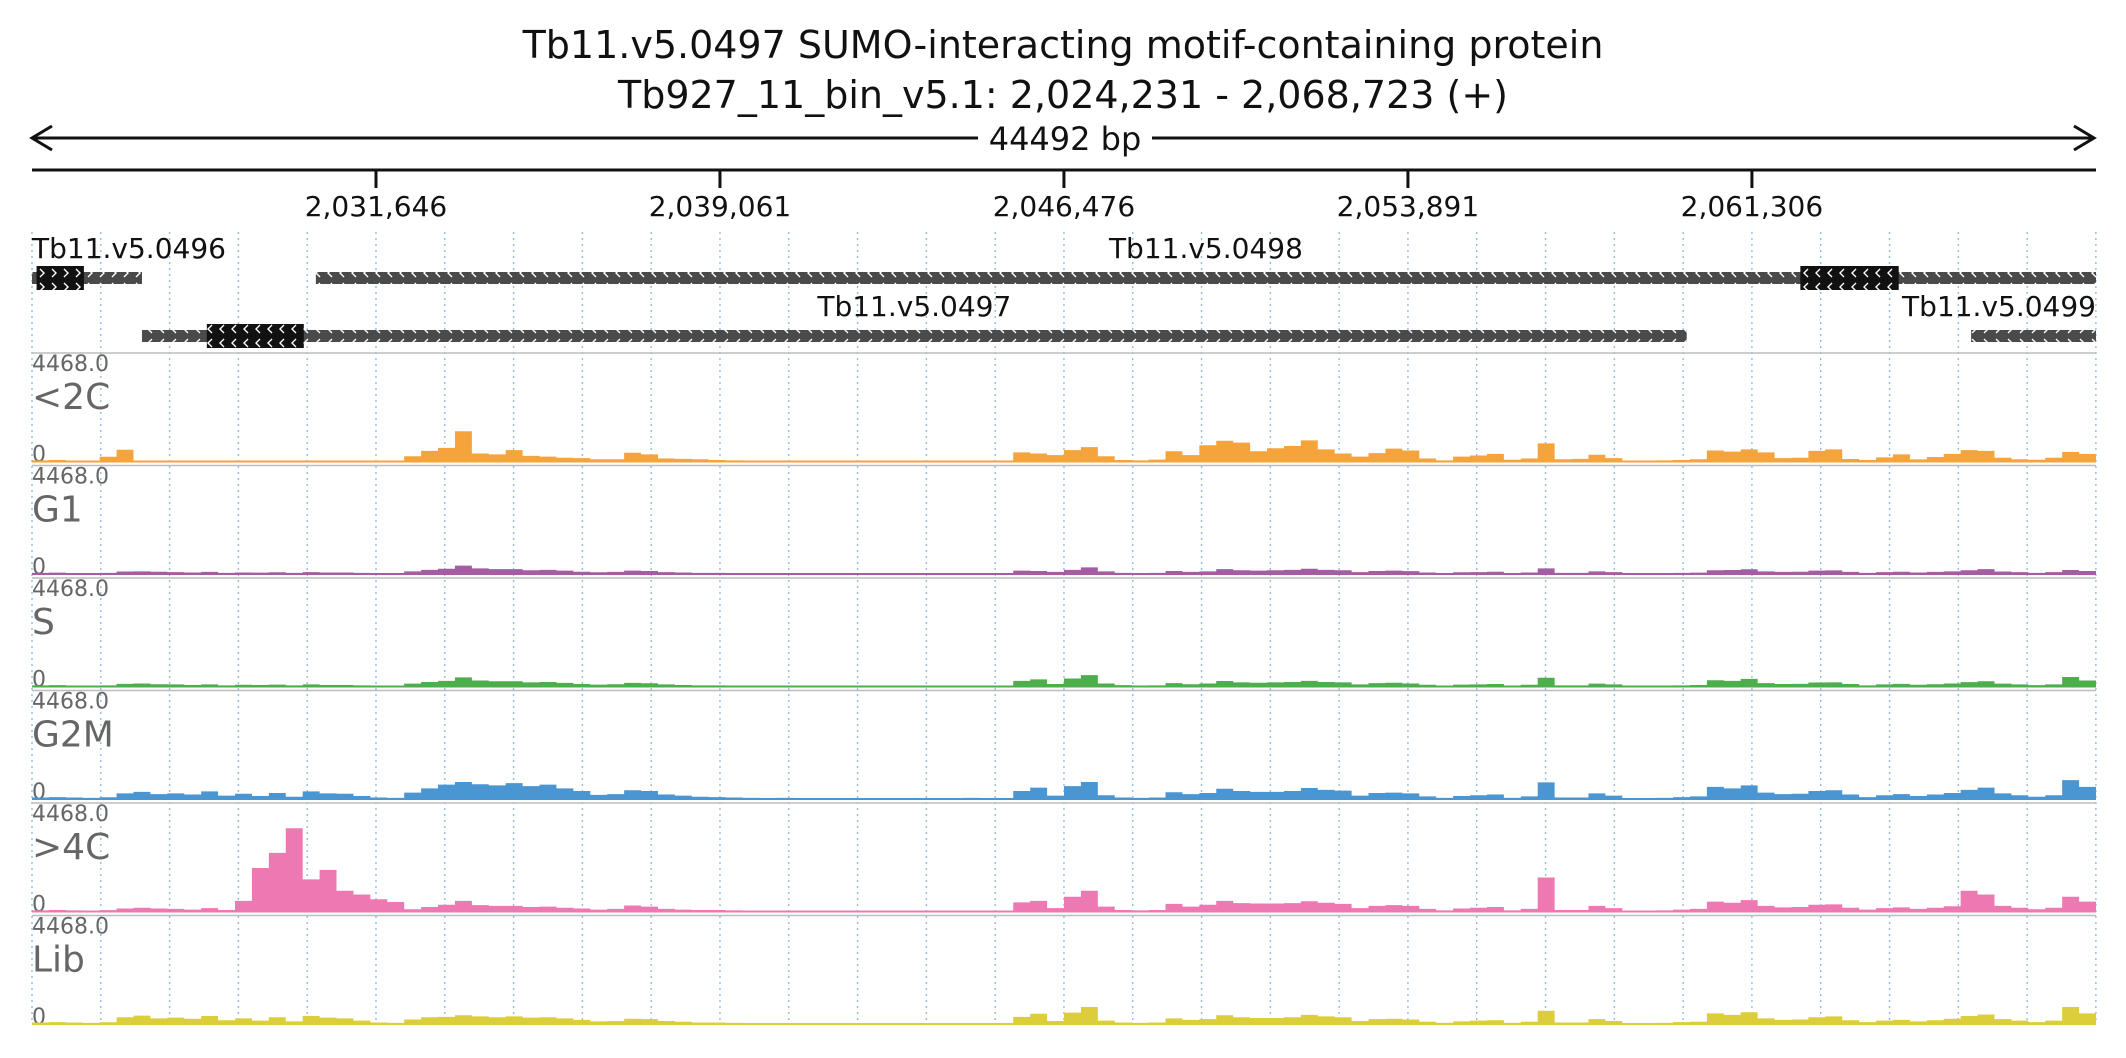 The image size is (2126, 1058). I want to click on track-name: G1, so click(57, 510).